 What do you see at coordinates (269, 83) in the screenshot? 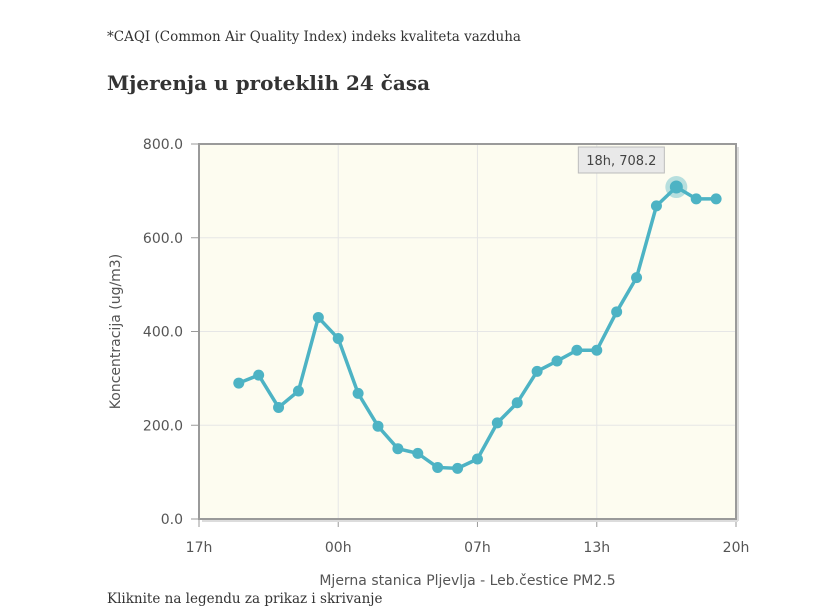
I see `section-heading: Mjerenja u proteklih 24 časa` at bounding box center [269, 83].